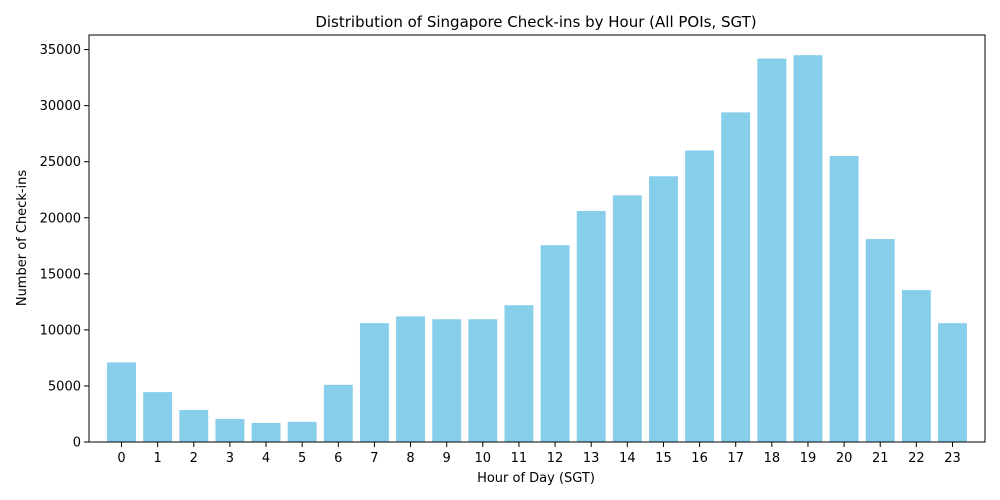 Image resolution: width=1000 pixels, height=500 pixels. I want to click on x-tick-label: 7, so click(374, 458).